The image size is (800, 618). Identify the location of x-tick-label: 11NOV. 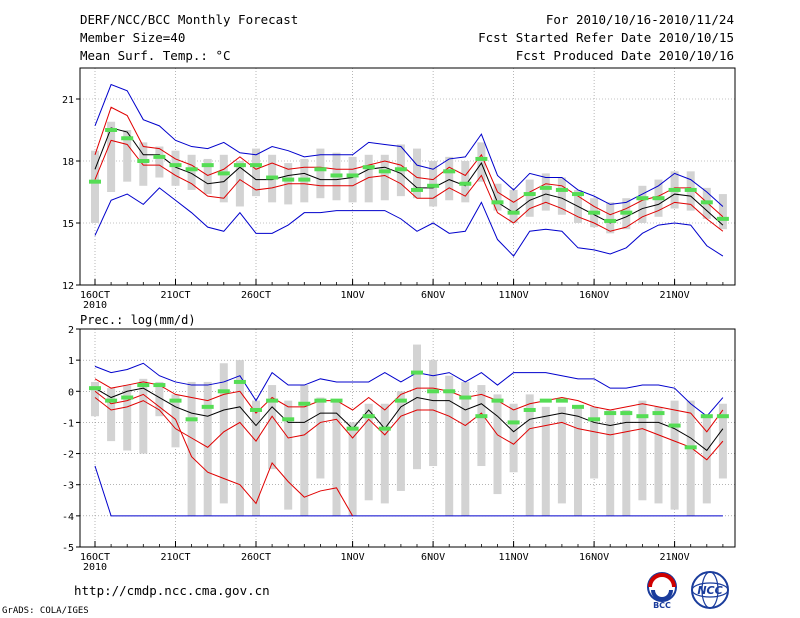
(514, 557).